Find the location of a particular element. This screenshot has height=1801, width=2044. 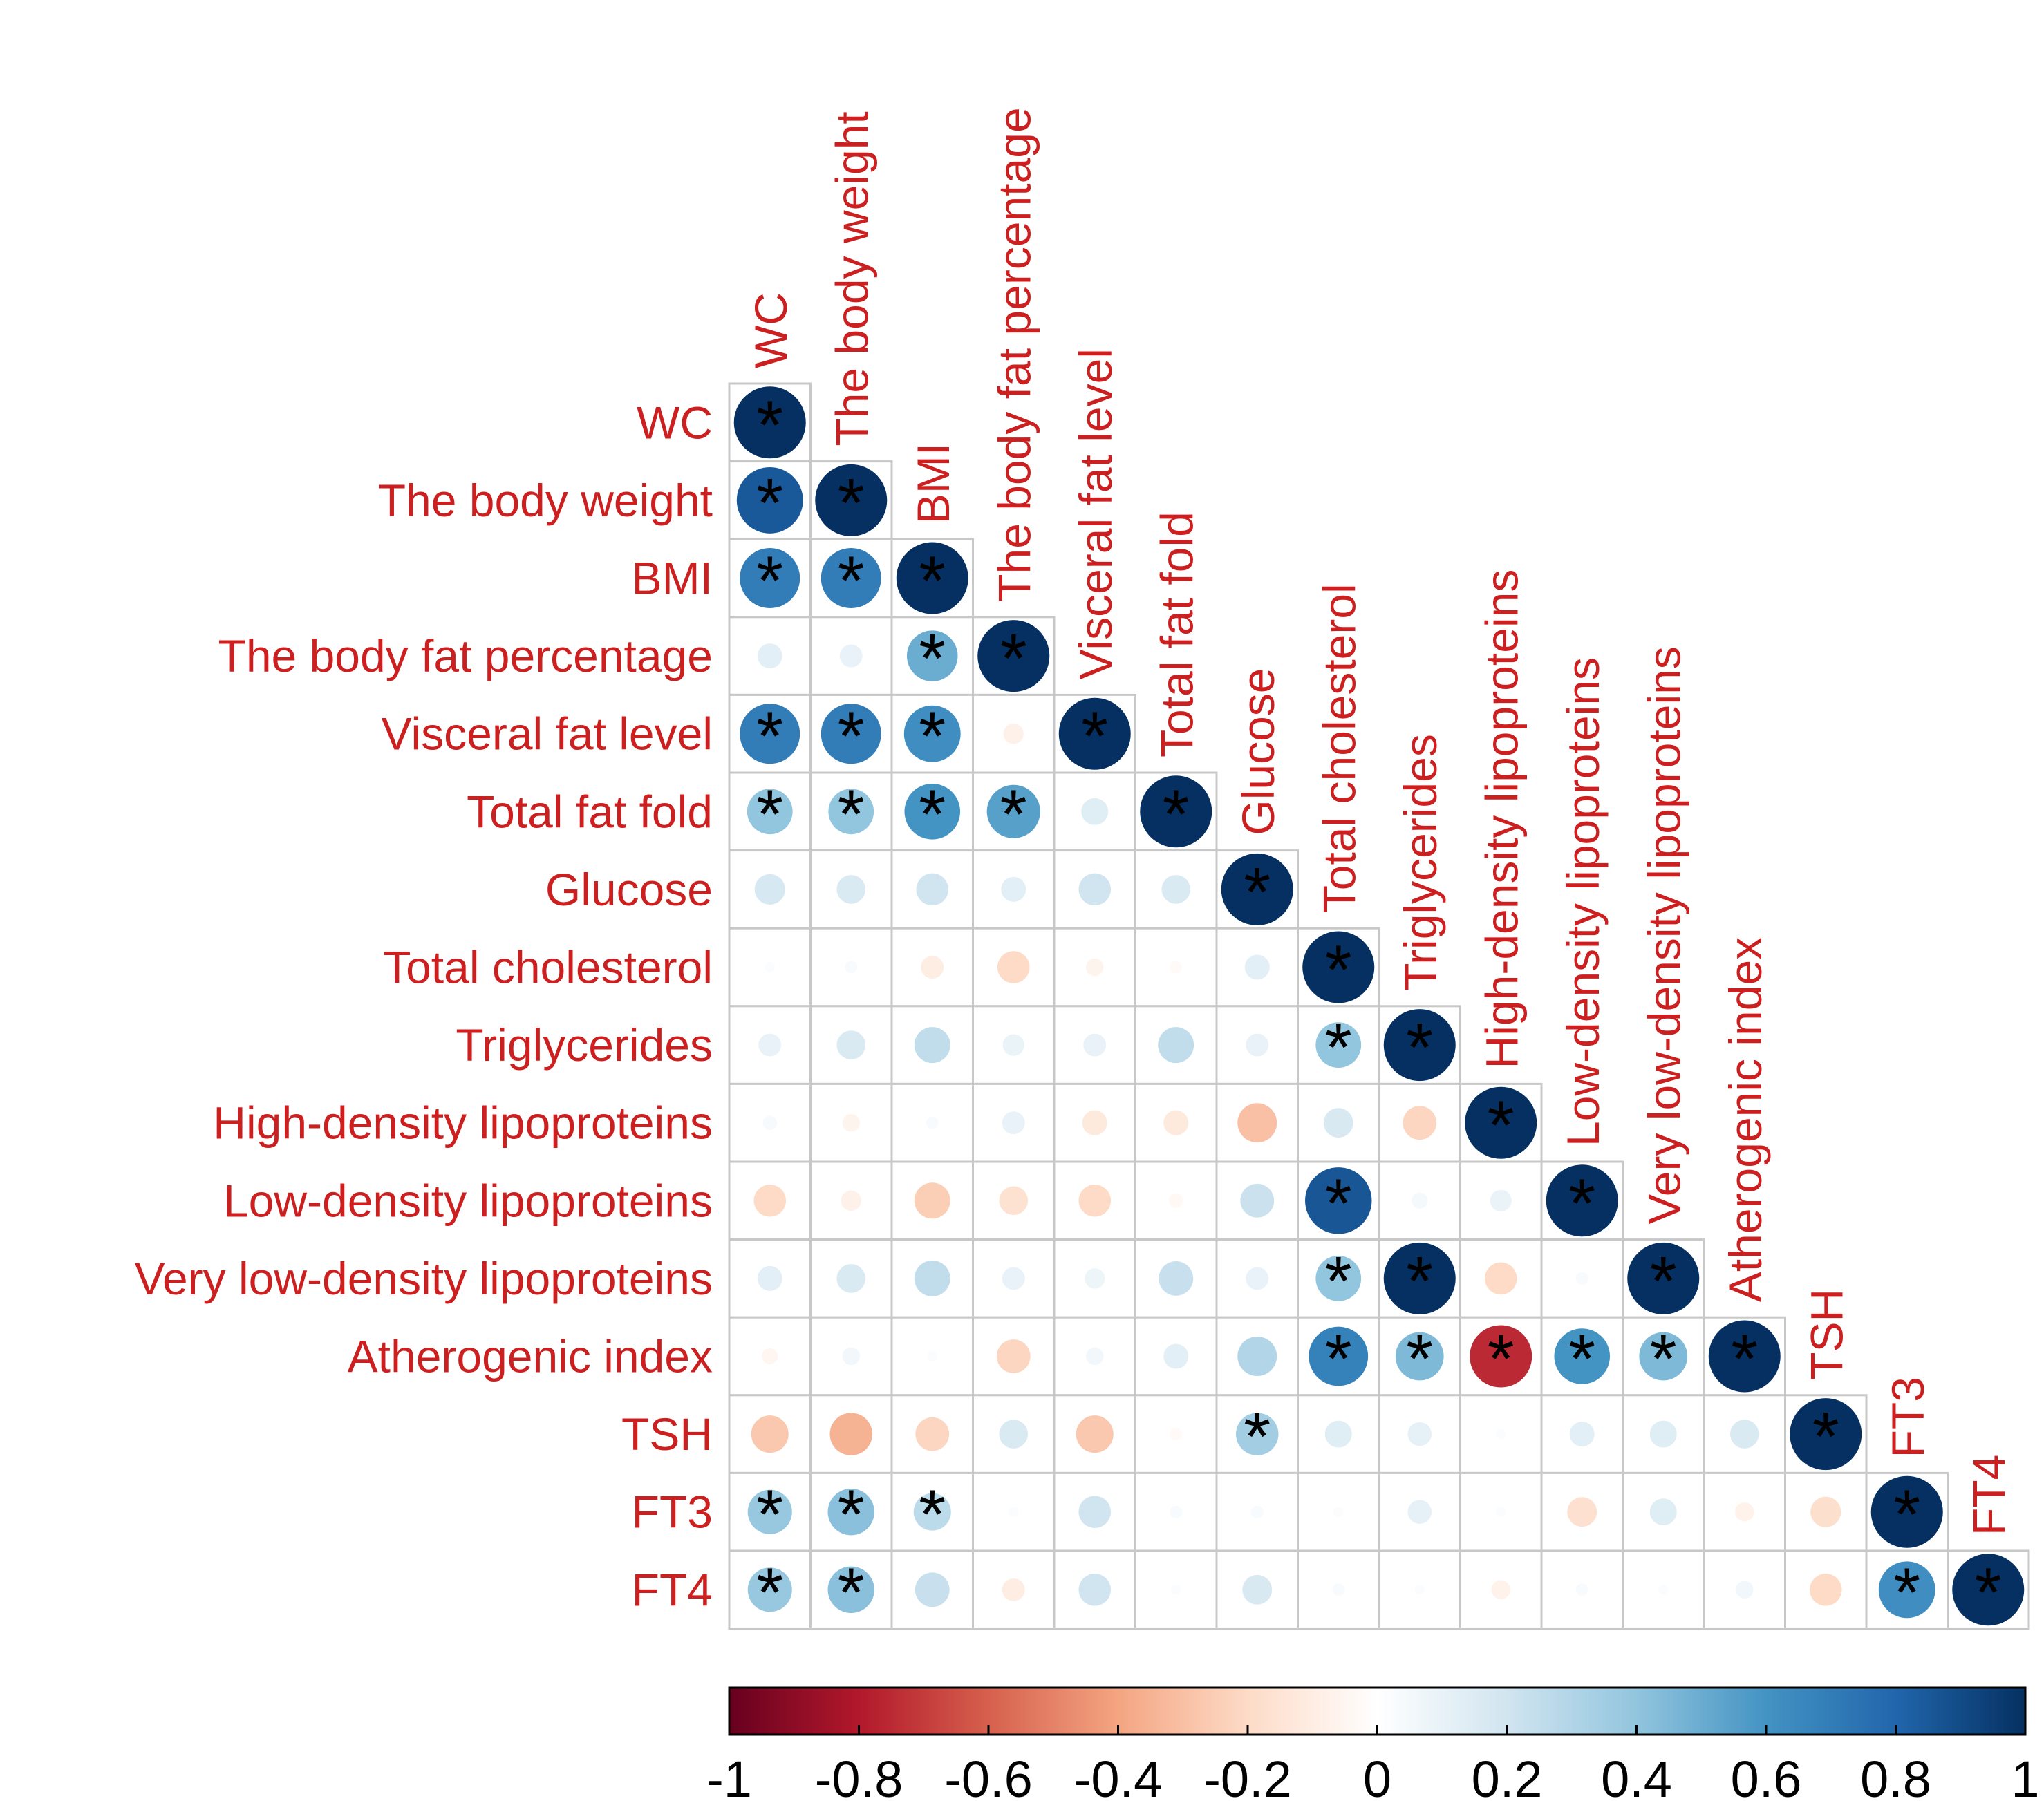

row-label: Total fat fold is located at coordinates (590, 811).